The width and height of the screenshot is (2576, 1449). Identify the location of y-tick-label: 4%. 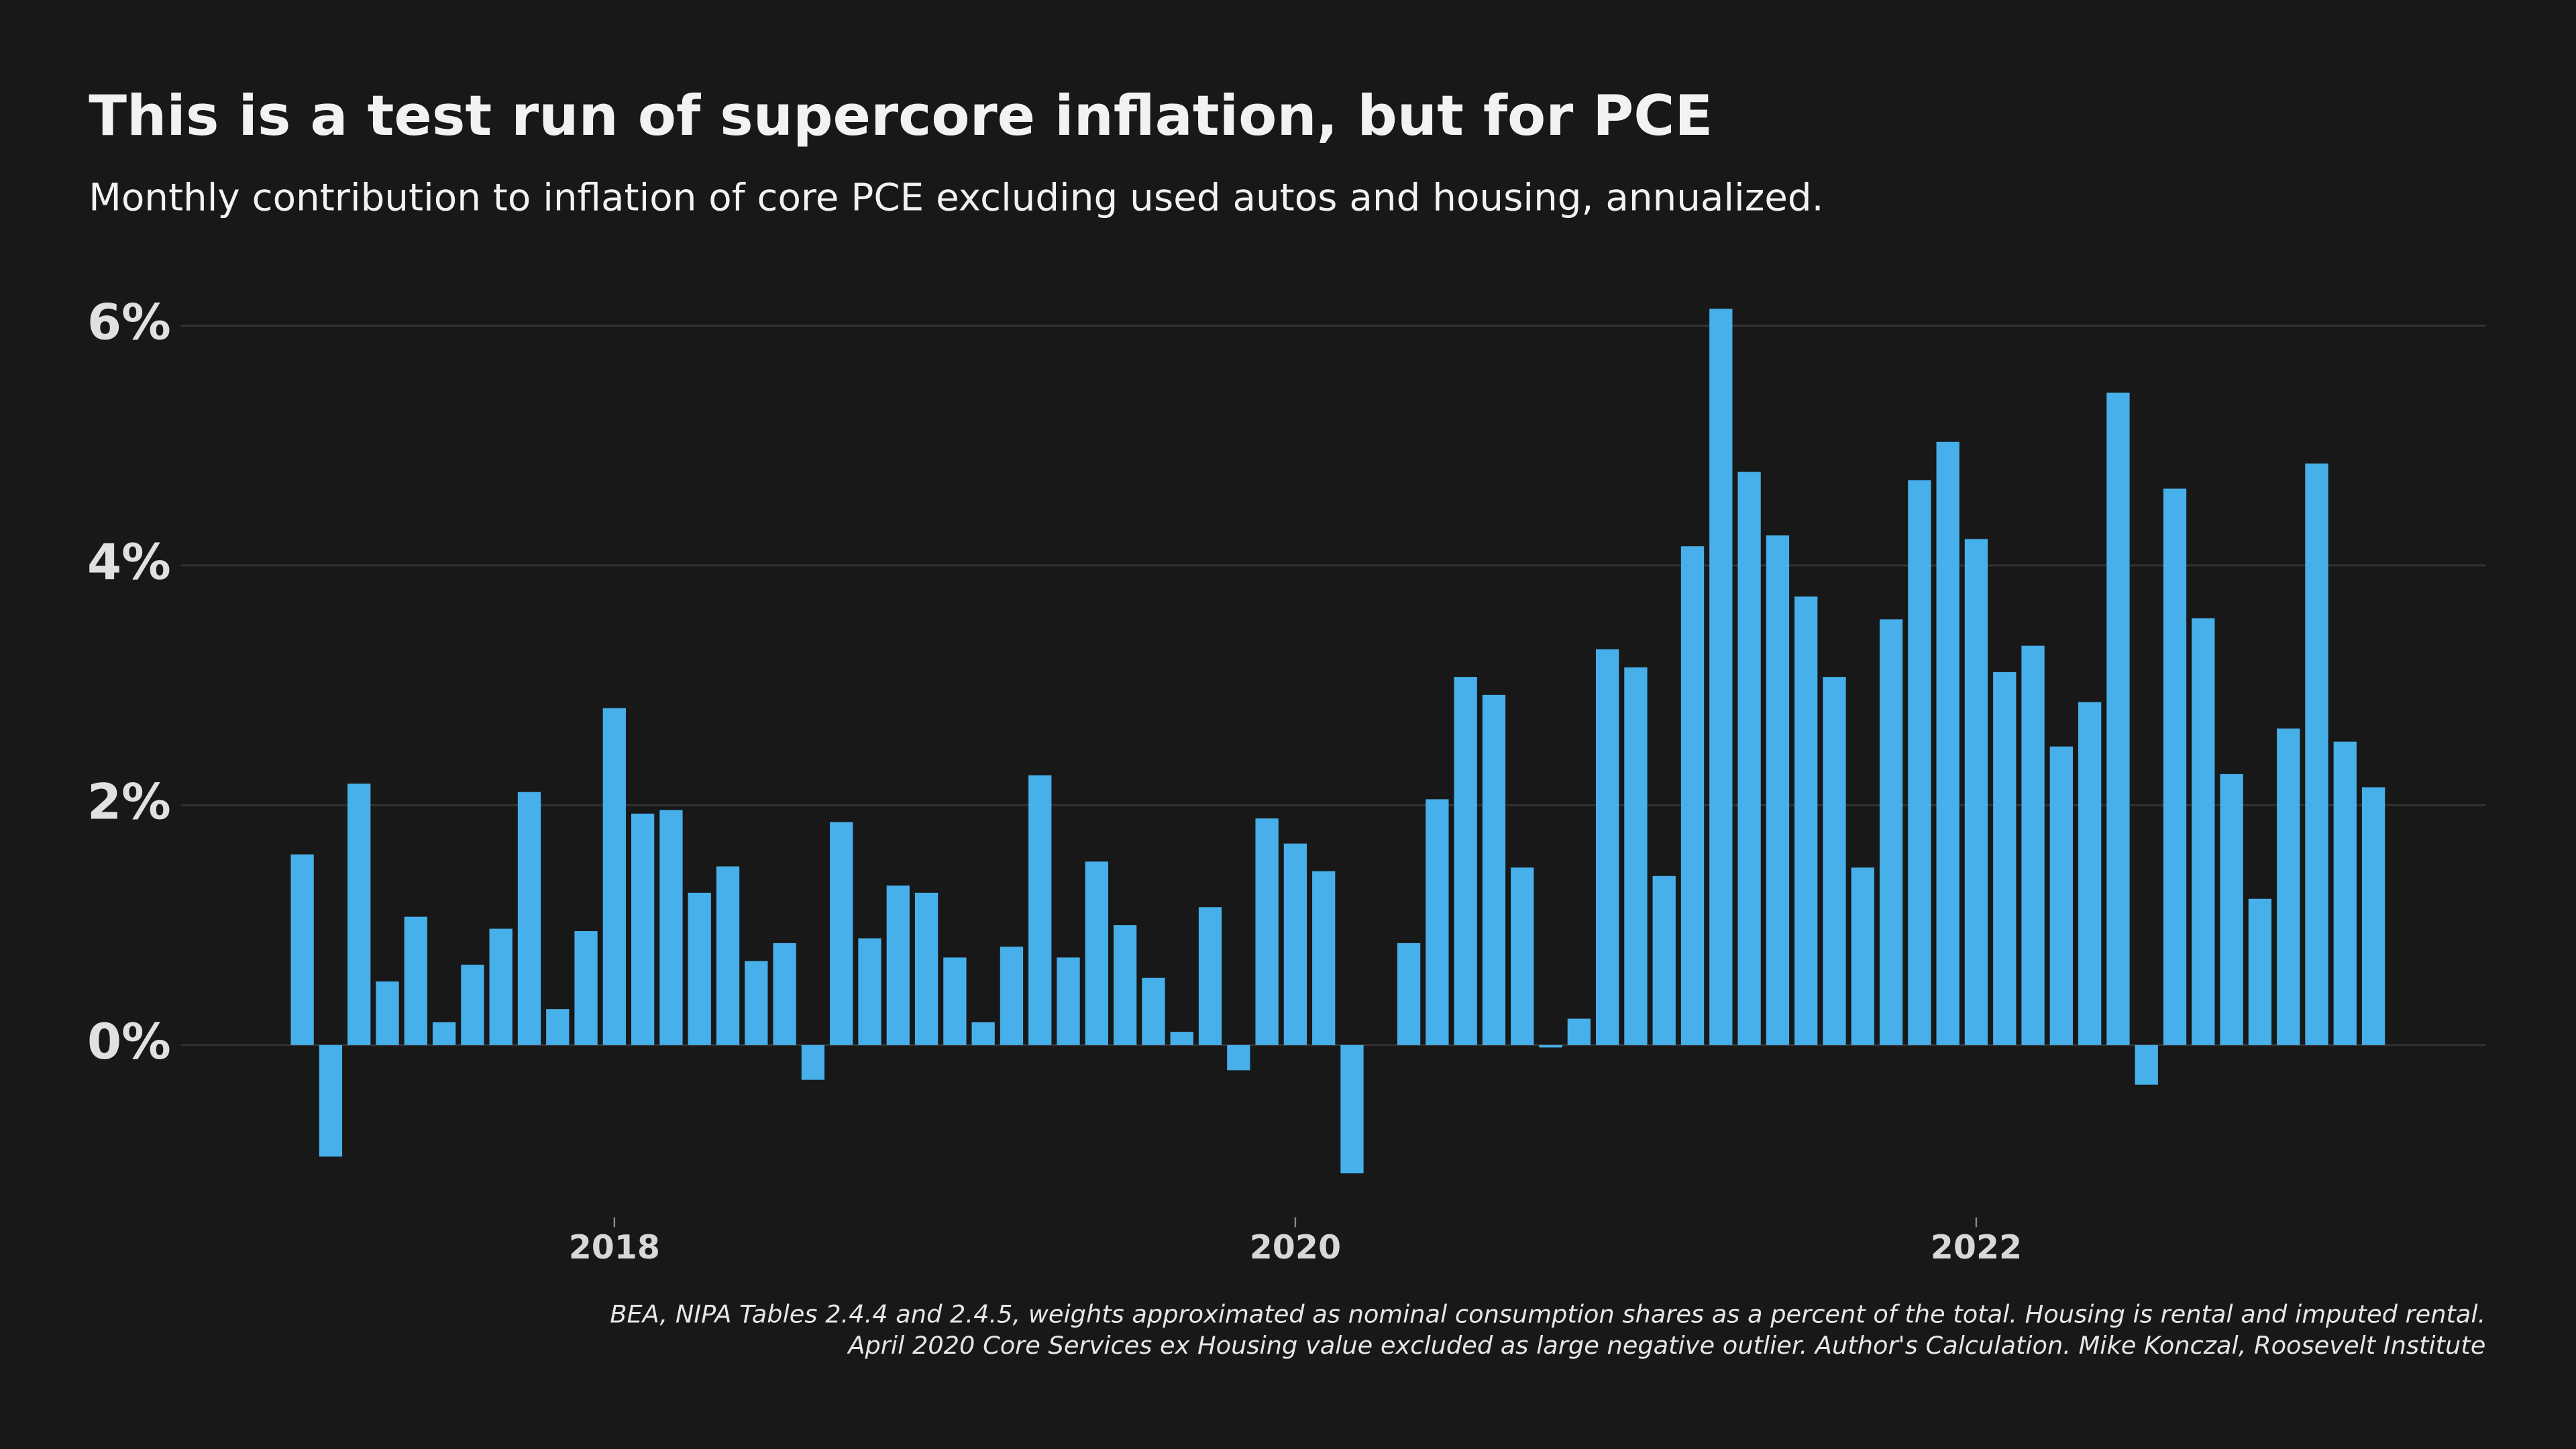
(129, 562).